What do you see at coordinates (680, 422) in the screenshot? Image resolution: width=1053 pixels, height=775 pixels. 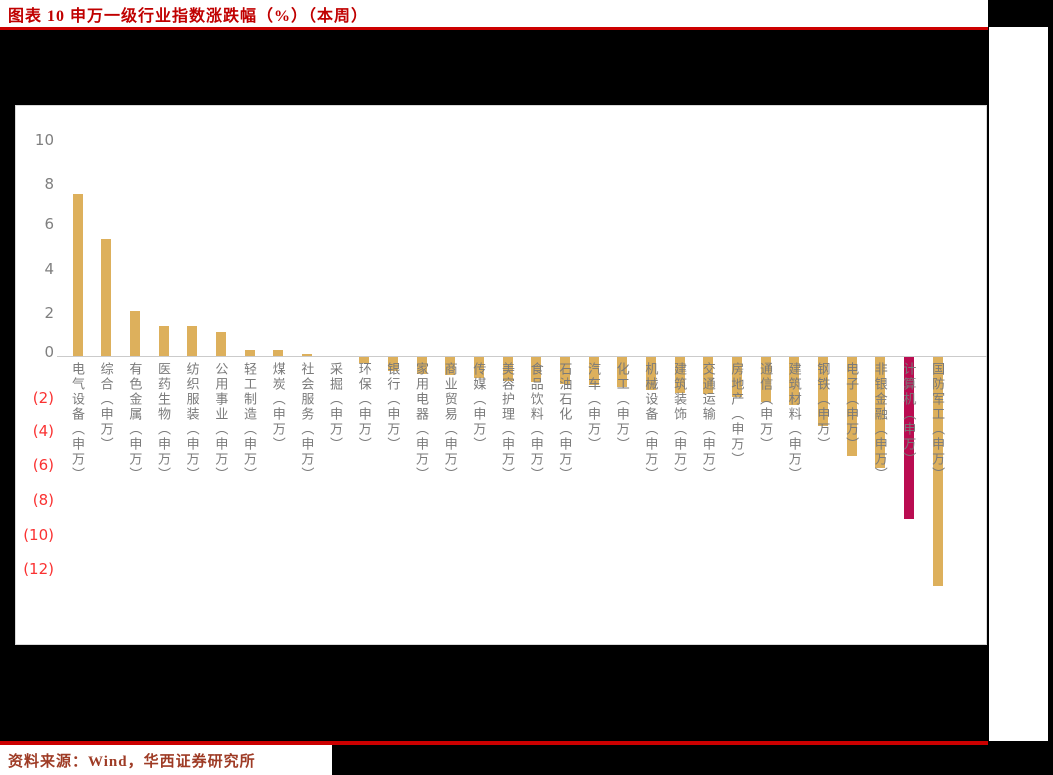 I see `category-label: 建筑装饰（申万）` at bounding box center [680, 422].